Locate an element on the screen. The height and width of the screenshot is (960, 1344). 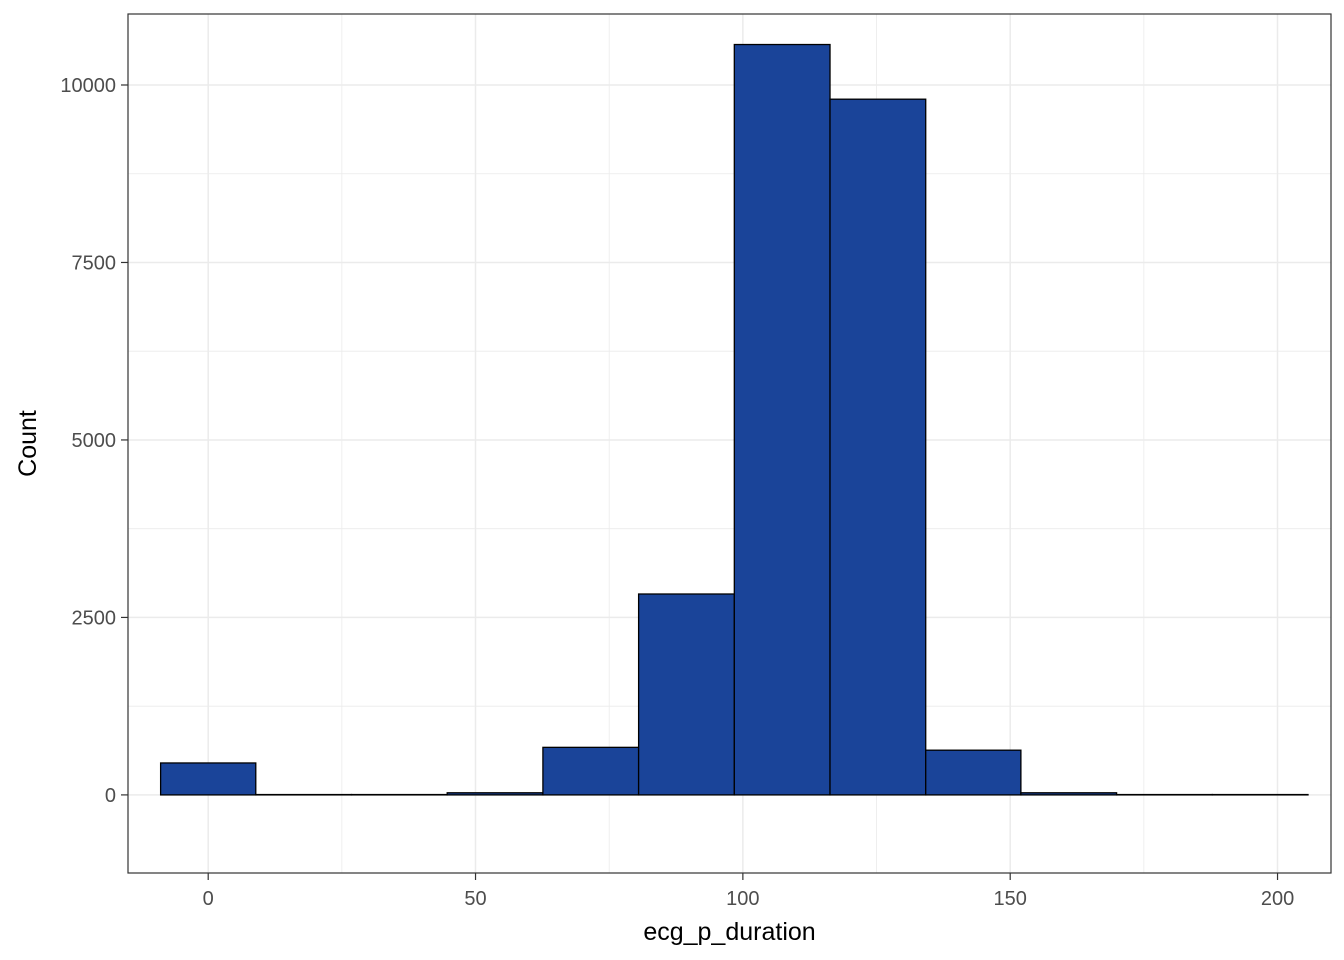
y-tick-label: 5000 is located at coordinates (94, 441).